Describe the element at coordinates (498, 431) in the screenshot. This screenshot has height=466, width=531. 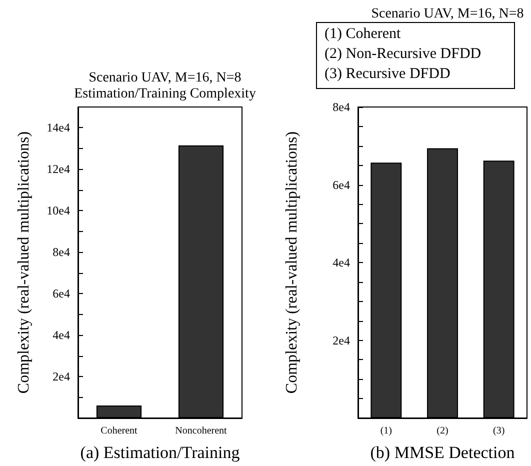
I see `x-tick-label: (3)` at that location.